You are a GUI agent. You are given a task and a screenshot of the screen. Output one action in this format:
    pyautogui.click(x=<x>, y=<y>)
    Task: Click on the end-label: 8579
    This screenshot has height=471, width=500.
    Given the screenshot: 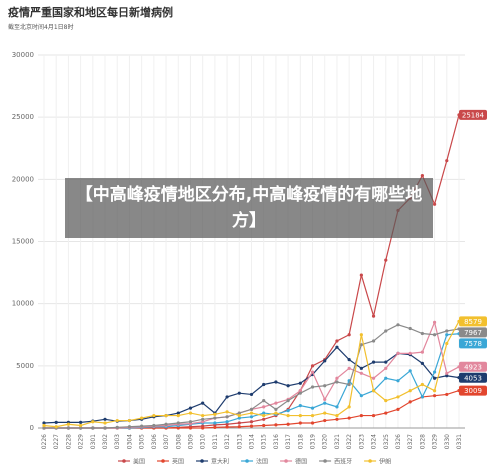 What is the action you would take?
    pyautogui.click(x=473, y=322)
    